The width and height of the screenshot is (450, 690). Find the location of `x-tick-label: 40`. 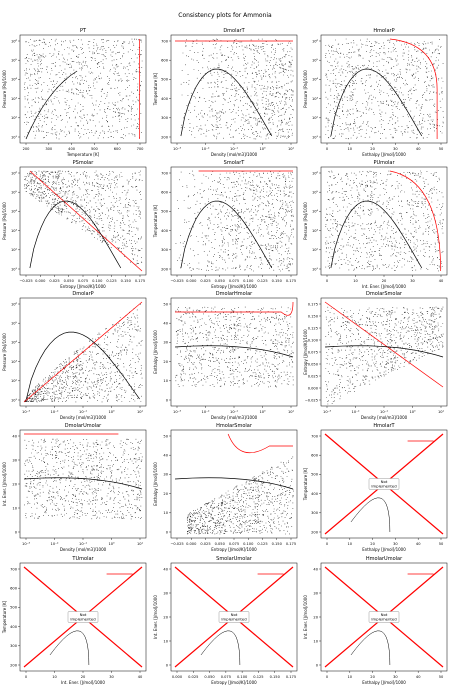

x-tick-label: 40 is located at coordinates (441, 281).